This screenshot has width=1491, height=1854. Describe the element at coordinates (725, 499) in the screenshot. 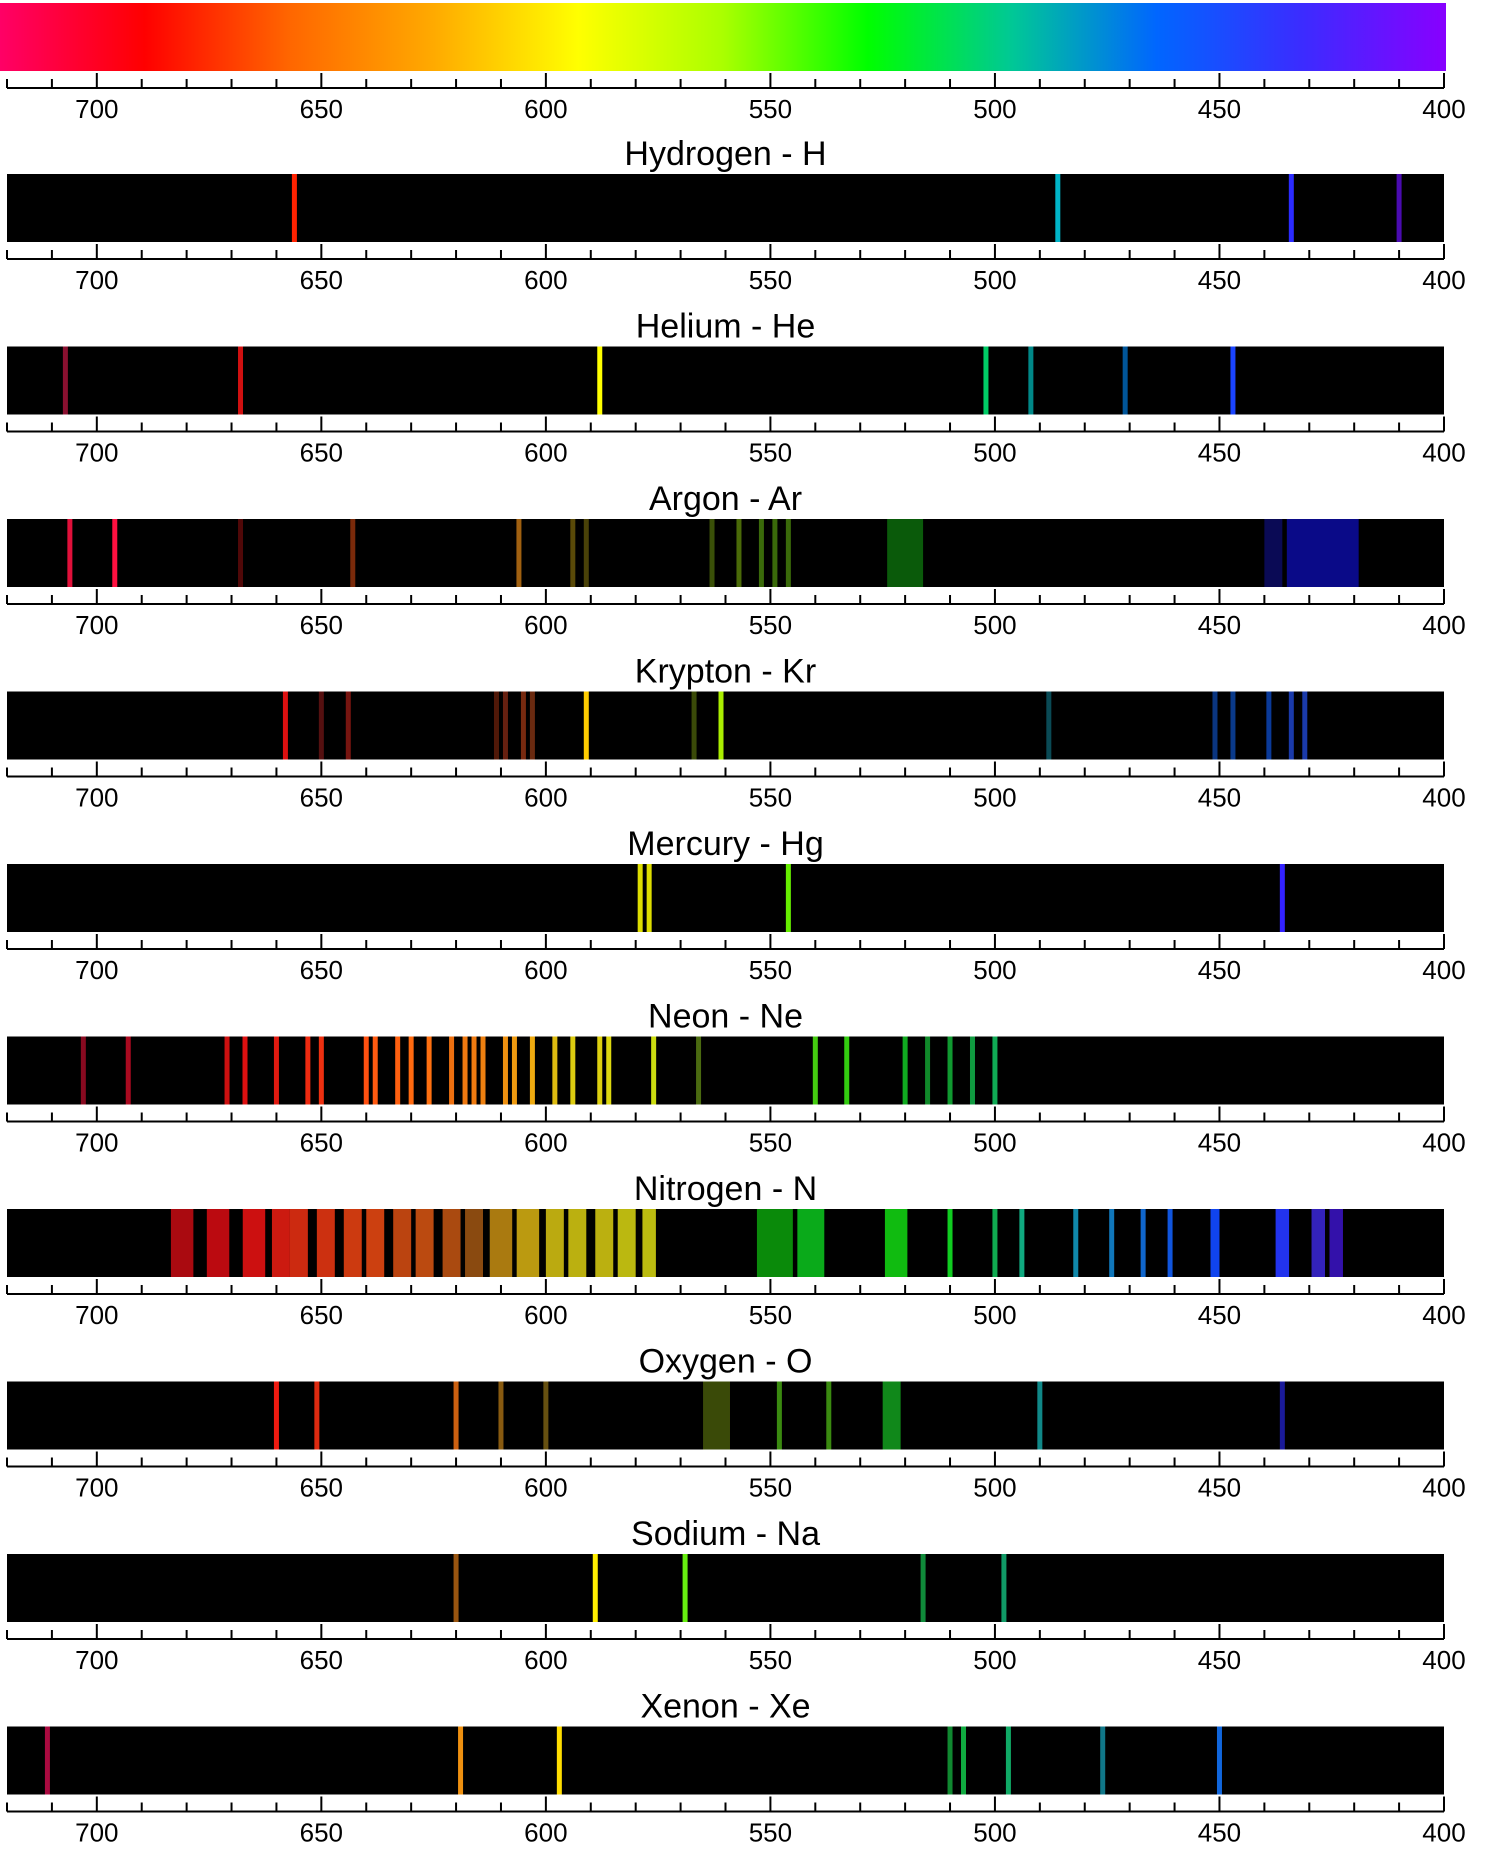

I see `element-title: Argon - Ar` at that location.